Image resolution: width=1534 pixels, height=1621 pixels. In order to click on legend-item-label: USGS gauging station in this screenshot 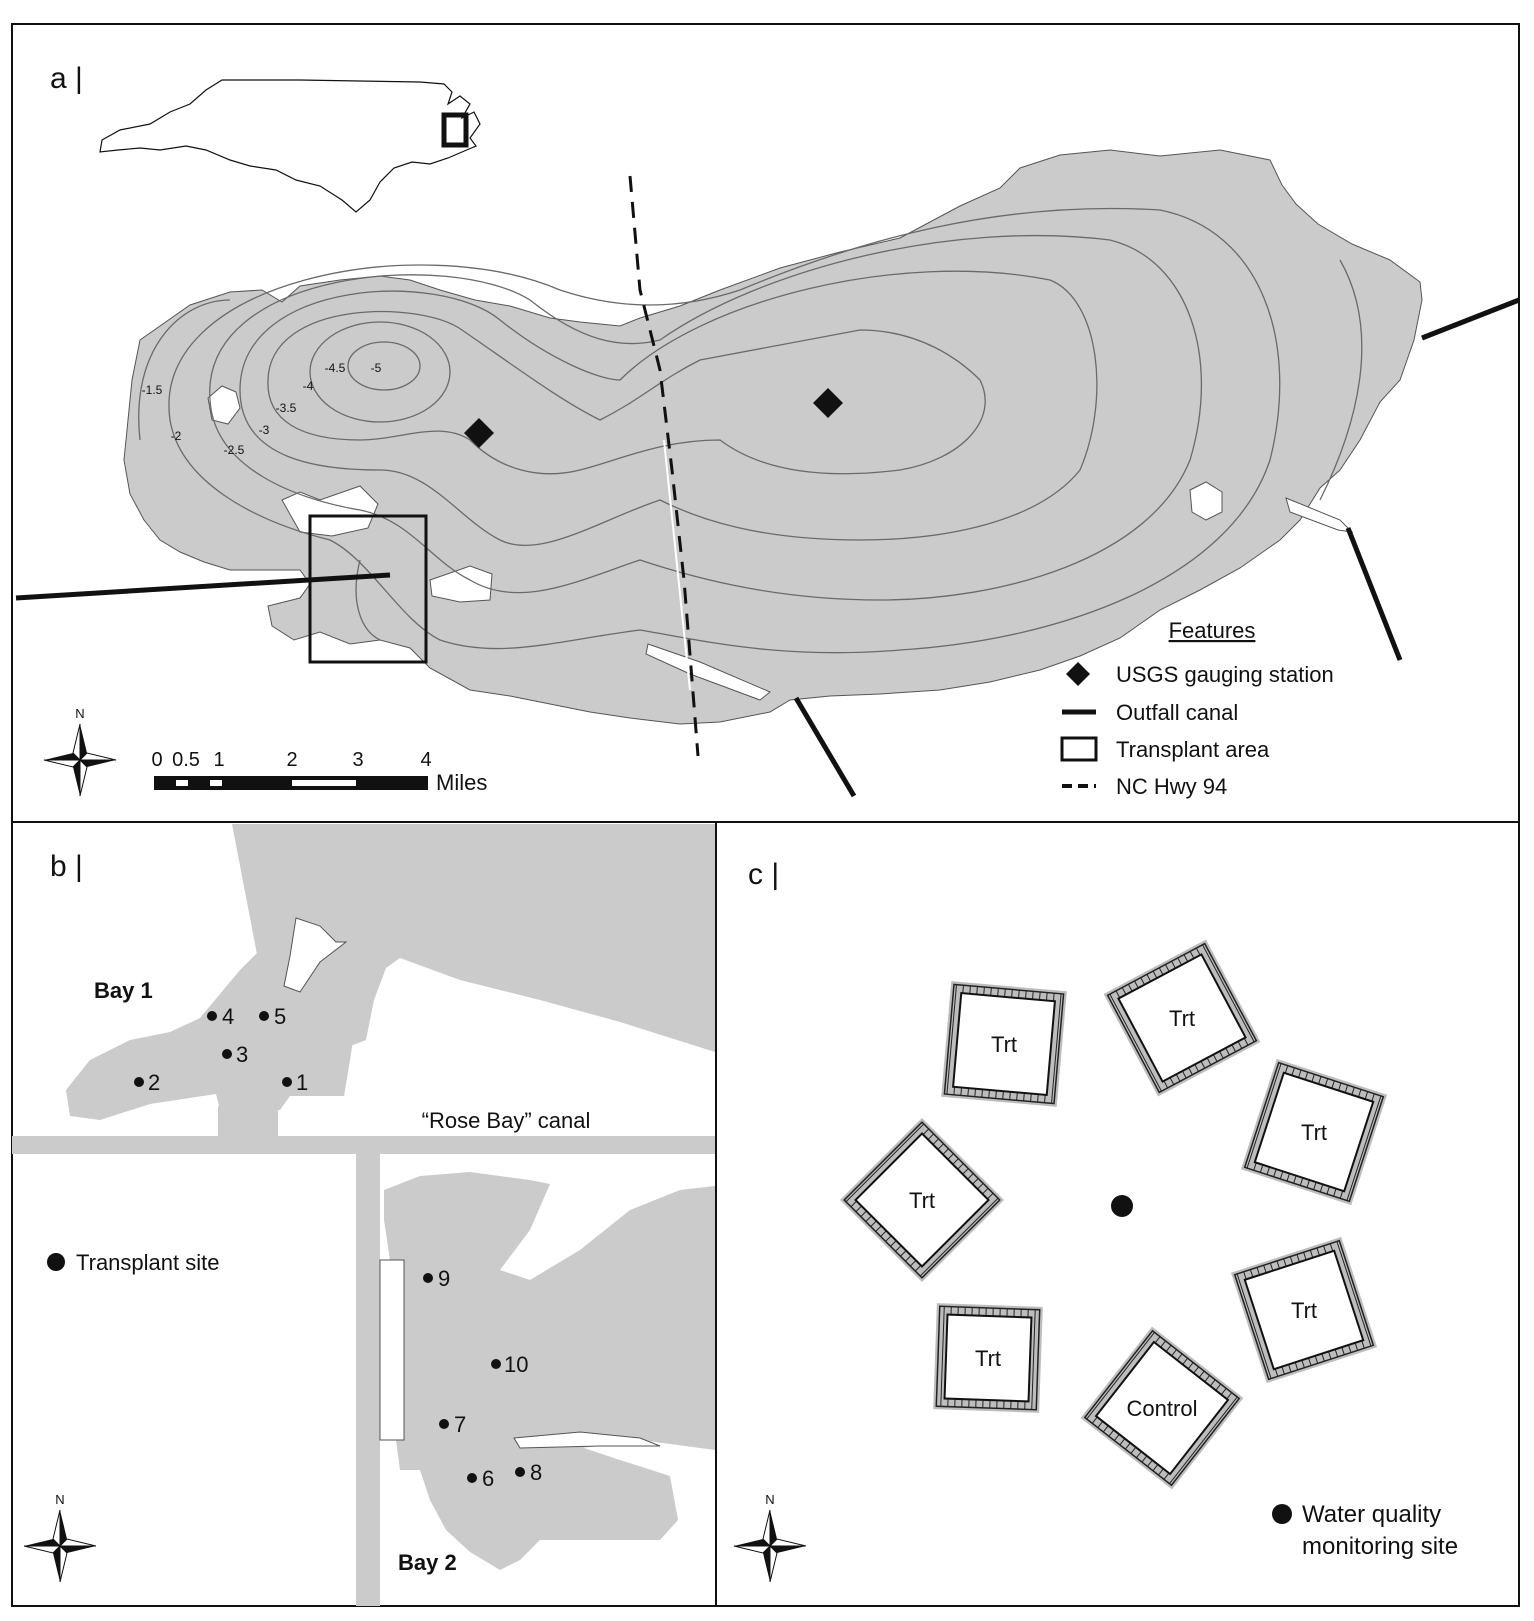, I will do `click(1225, 674)`.